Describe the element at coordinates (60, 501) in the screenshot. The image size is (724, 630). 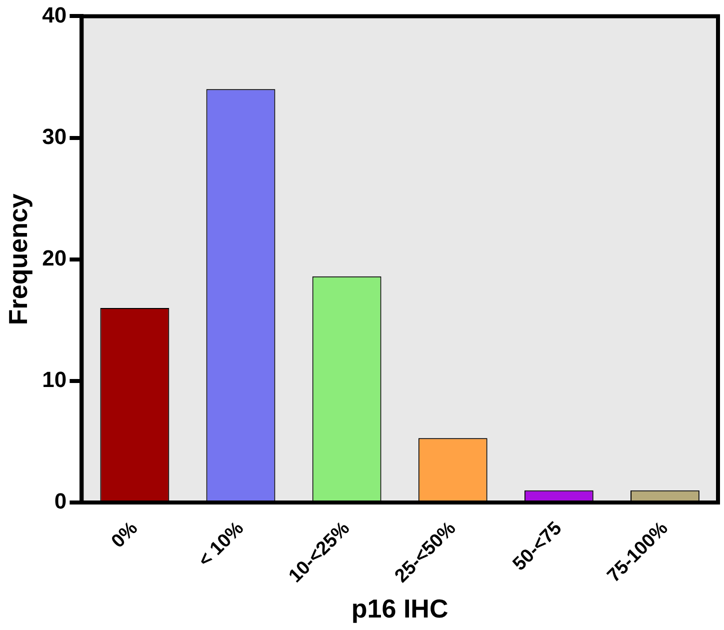
I see `y-tick-label: 0` at that location.